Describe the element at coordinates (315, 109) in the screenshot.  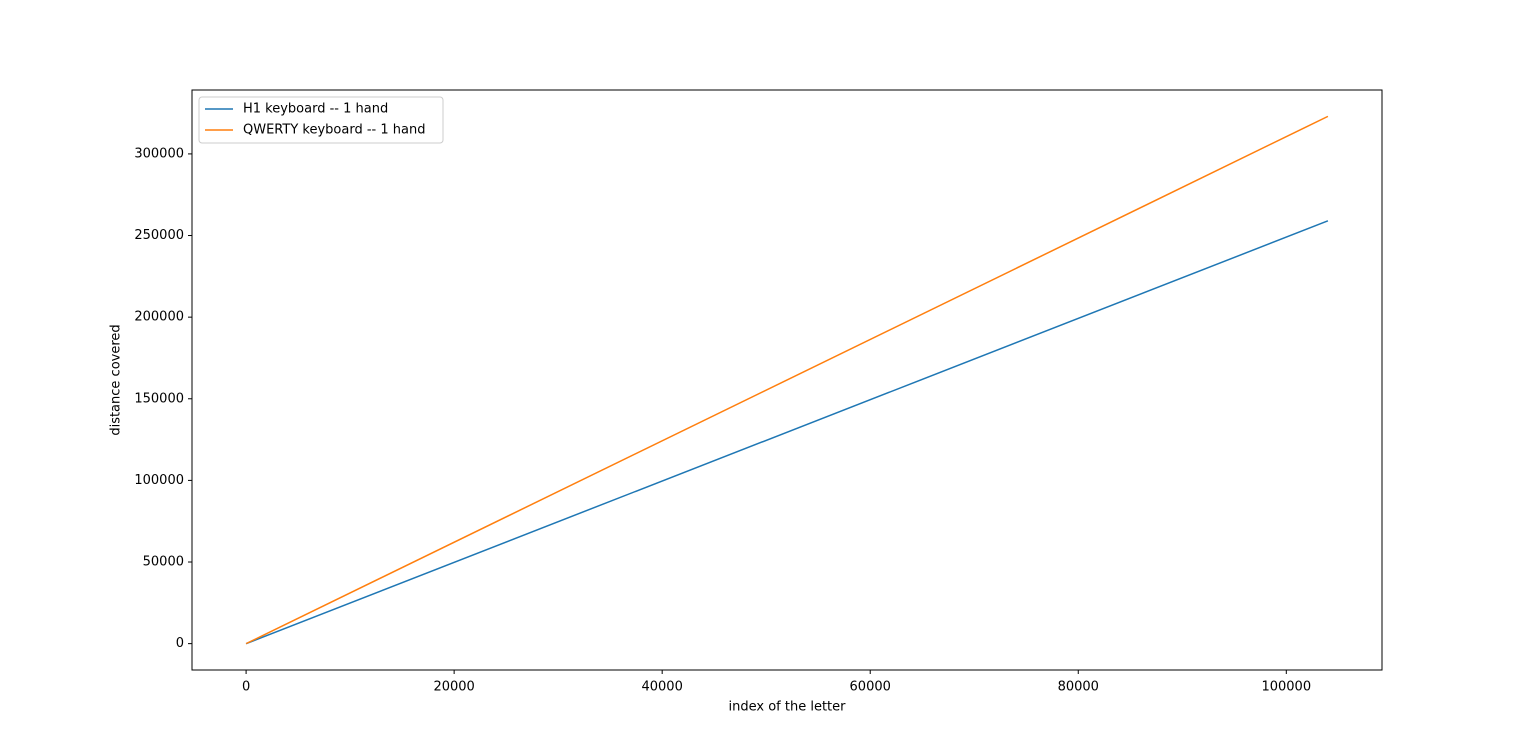
I see `legend-label: H1 keyboard -- 1 hand` at that location.